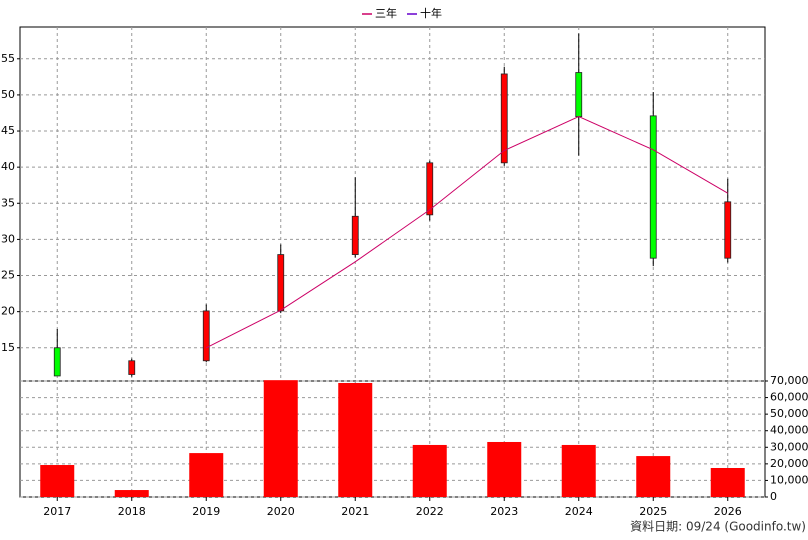  I want to click on y-tick-label: 50, so click(8, 94).